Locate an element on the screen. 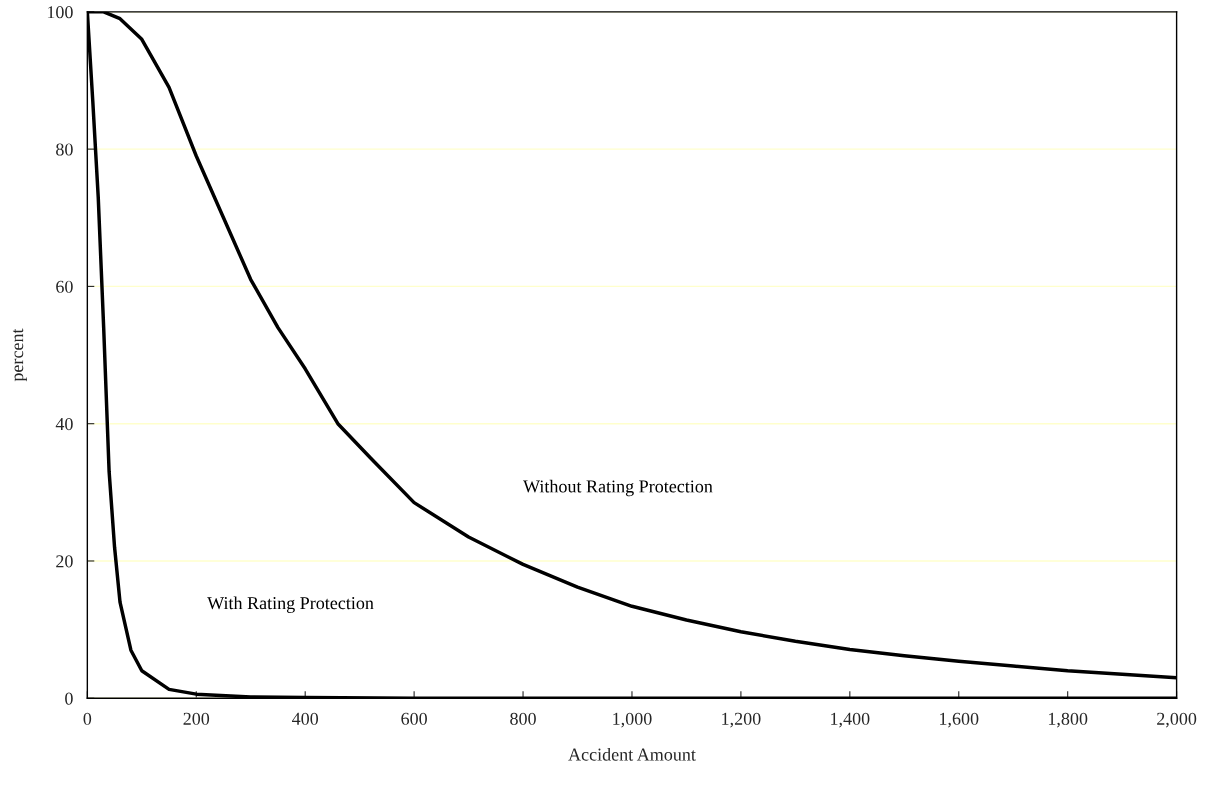  x-axis-title: Accident Amount is located at coordinates (632, 754).